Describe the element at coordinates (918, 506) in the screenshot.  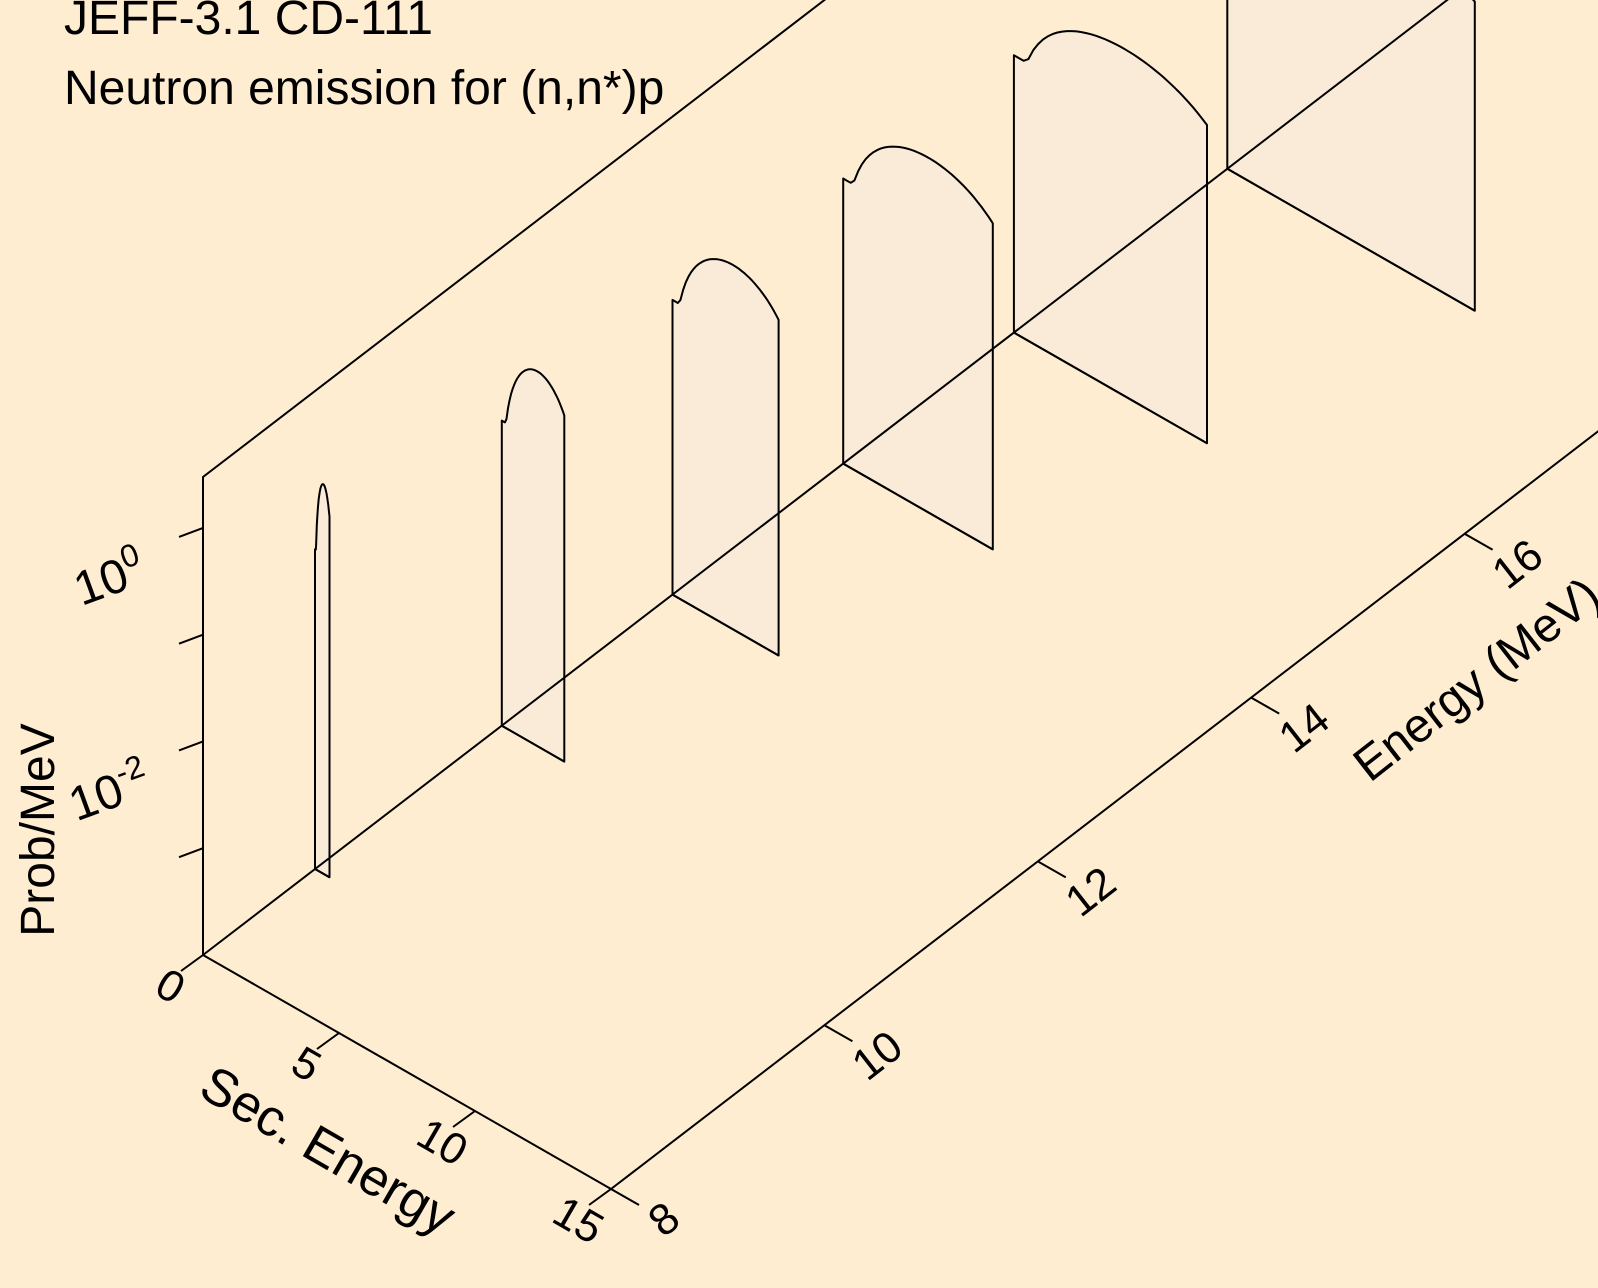
I see `spectrum-baseline-E14` at that location.